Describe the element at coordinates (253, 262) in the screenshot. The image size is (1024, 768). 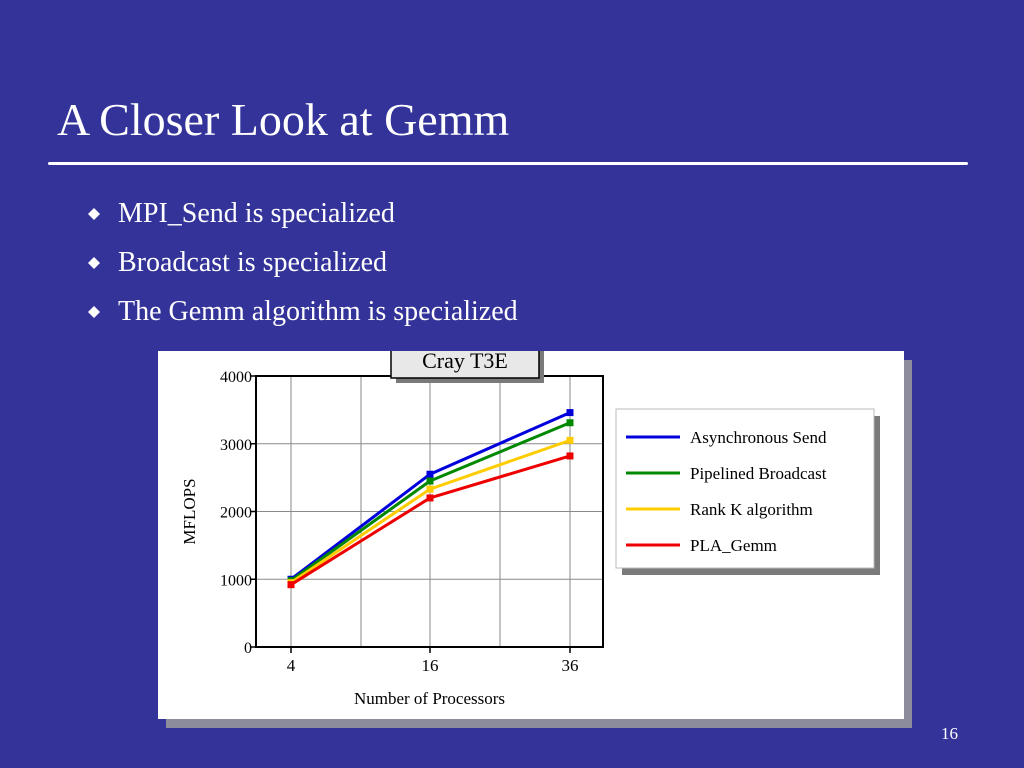
I see `bullet-text: Broadcast is specialized` at that location.